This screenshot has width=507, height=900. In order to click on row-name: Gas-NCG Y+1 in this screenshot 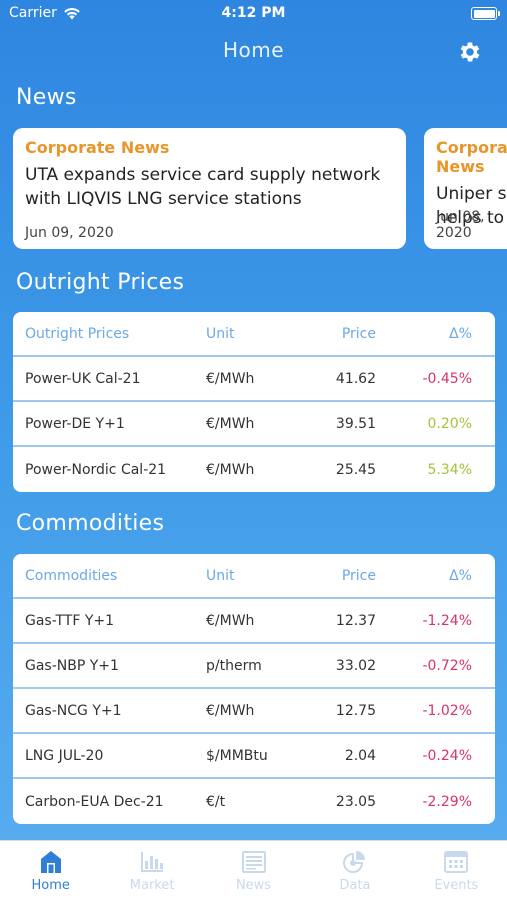, I will do `click(73, 710)`.